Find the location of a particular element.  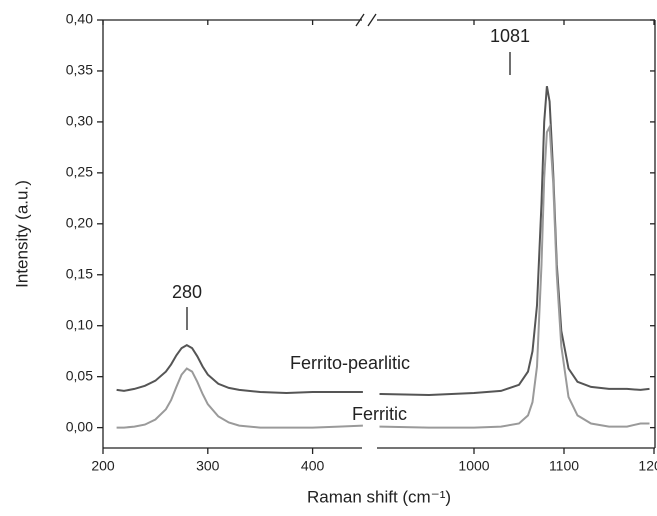

y-tick-label: 0,05 is located at coordinates (79, 375).